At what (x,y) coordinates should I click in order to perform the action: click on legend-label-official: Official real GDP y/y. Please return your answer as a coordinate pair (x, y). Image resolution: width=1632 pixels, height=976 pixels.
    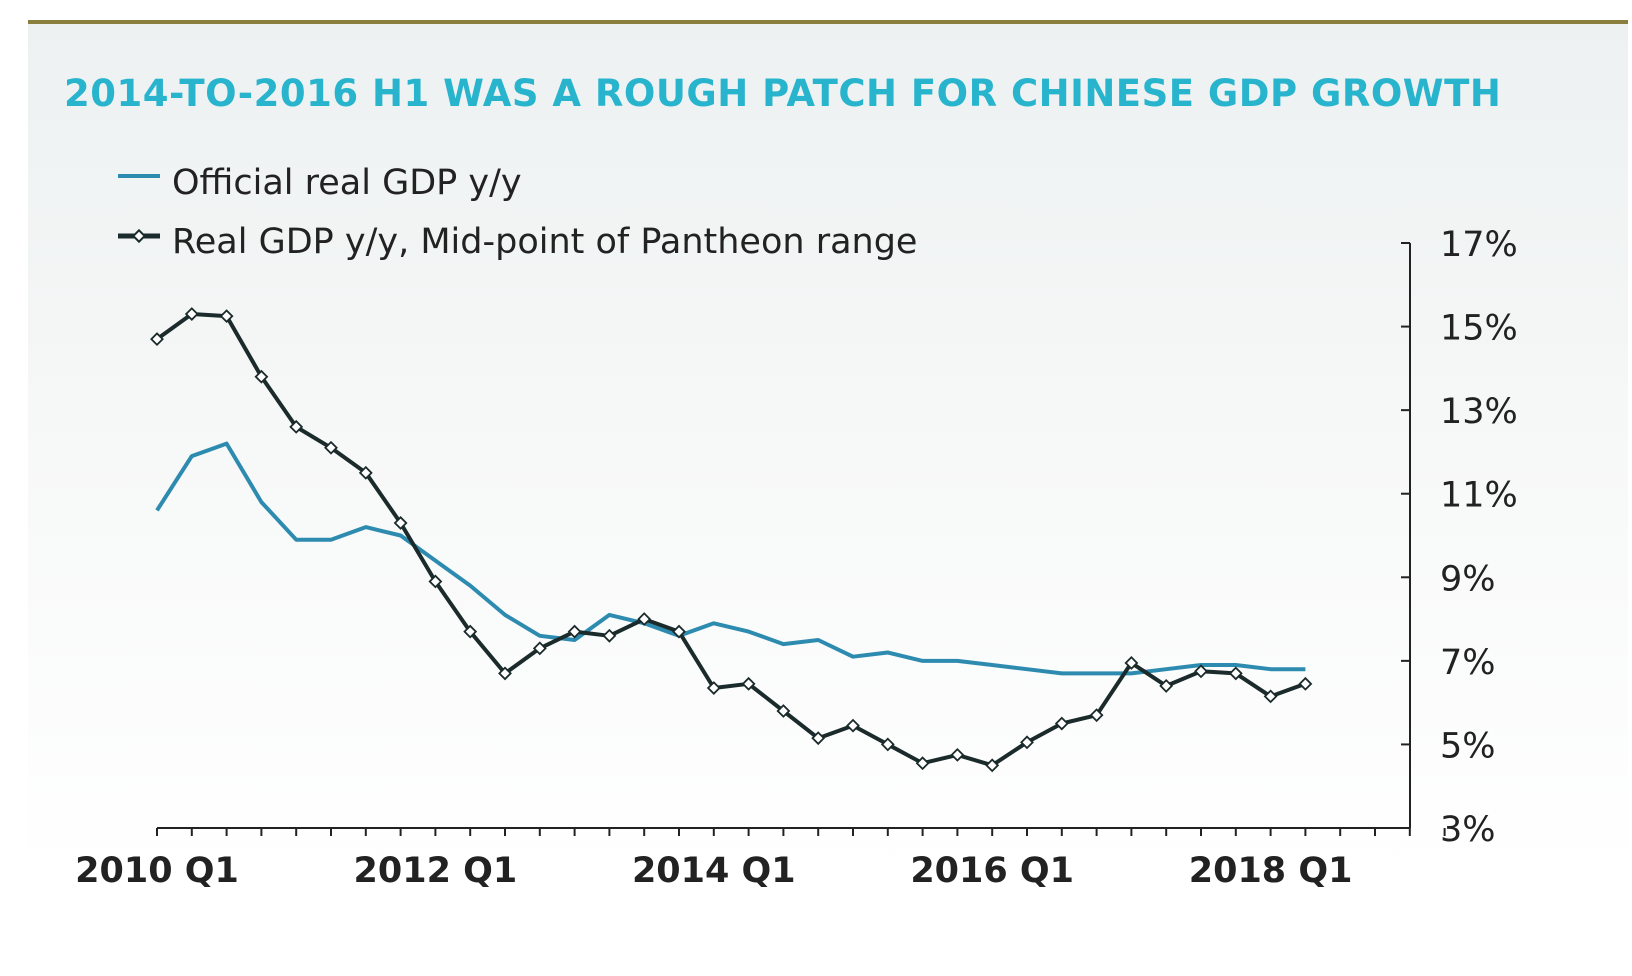
    Looking at the image, I should click on (347, 183).